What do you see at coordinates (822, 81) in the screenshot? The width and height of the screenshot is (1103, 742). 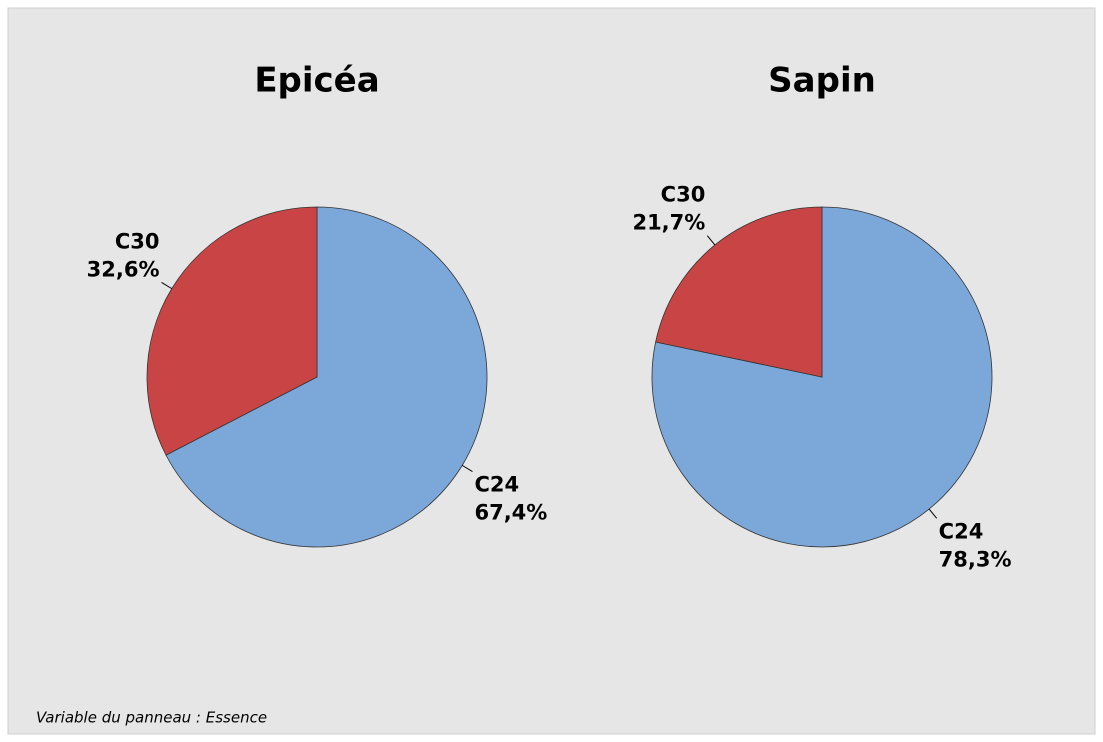 I see `chart-title: Sapin` at bounding box center [822, 81].